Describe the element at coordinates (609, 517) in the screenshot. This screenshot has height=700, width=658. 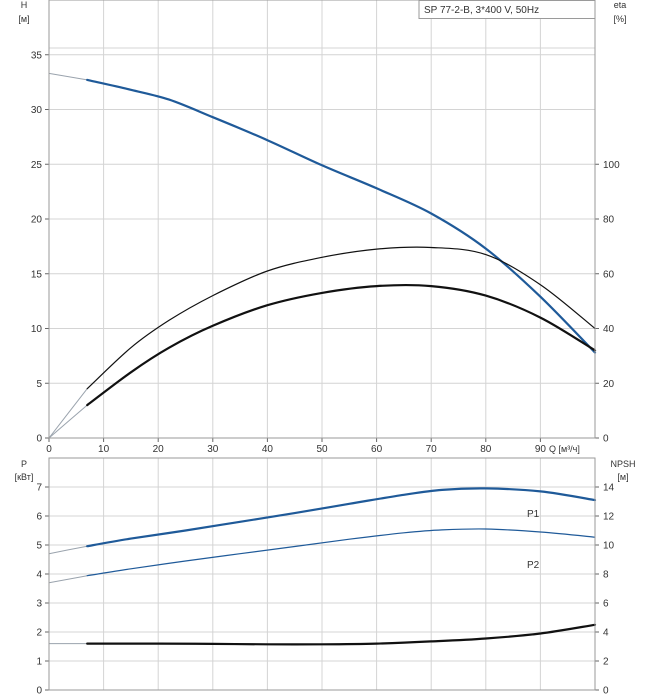
I see `y2-tick-label: 12` at that location.